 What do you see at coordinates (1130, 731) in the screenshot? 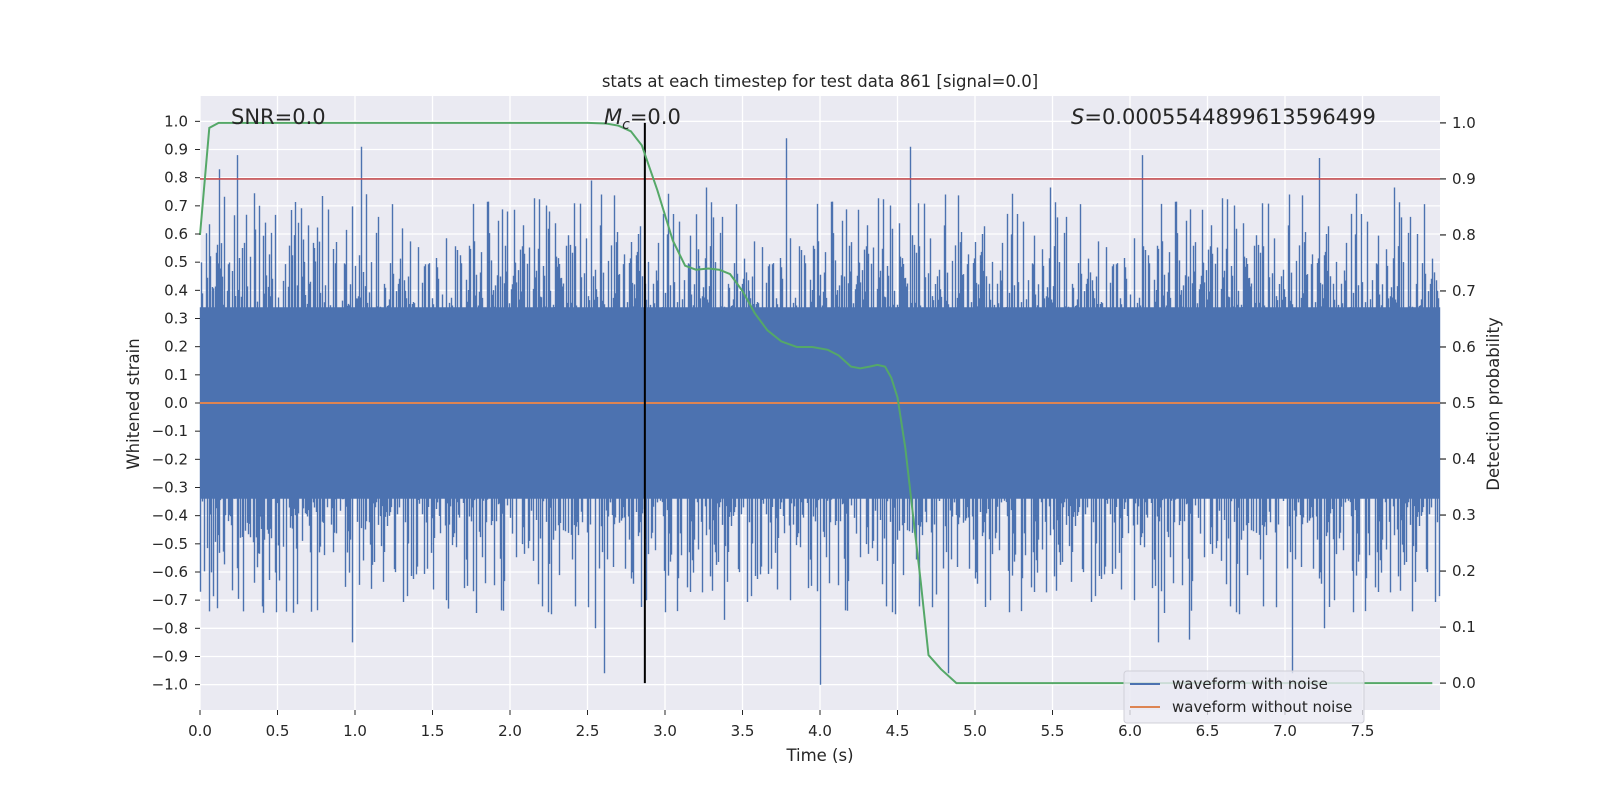
I see `x-tick-label: 6.0` at bounding box center [1130, 731].